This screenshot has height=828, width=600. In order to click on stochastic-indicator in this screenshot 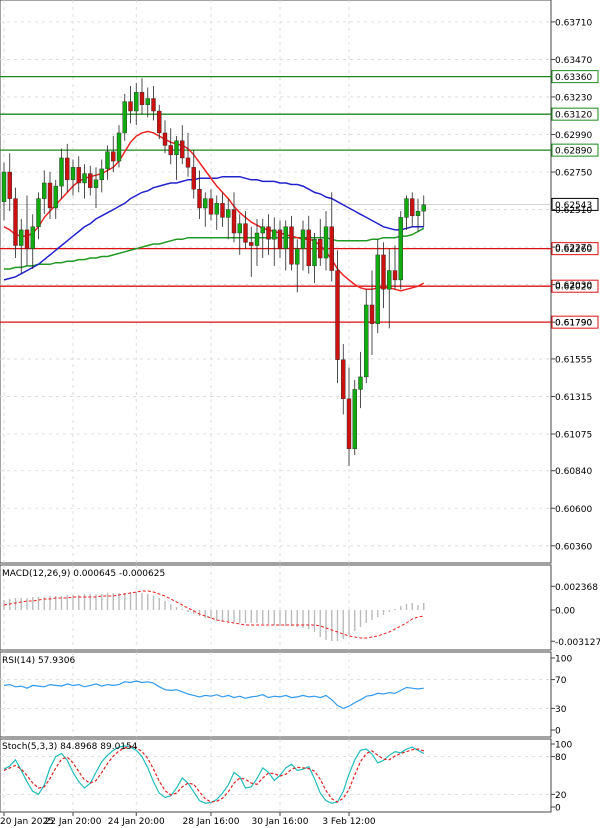, I will do `click(275, 774)`.